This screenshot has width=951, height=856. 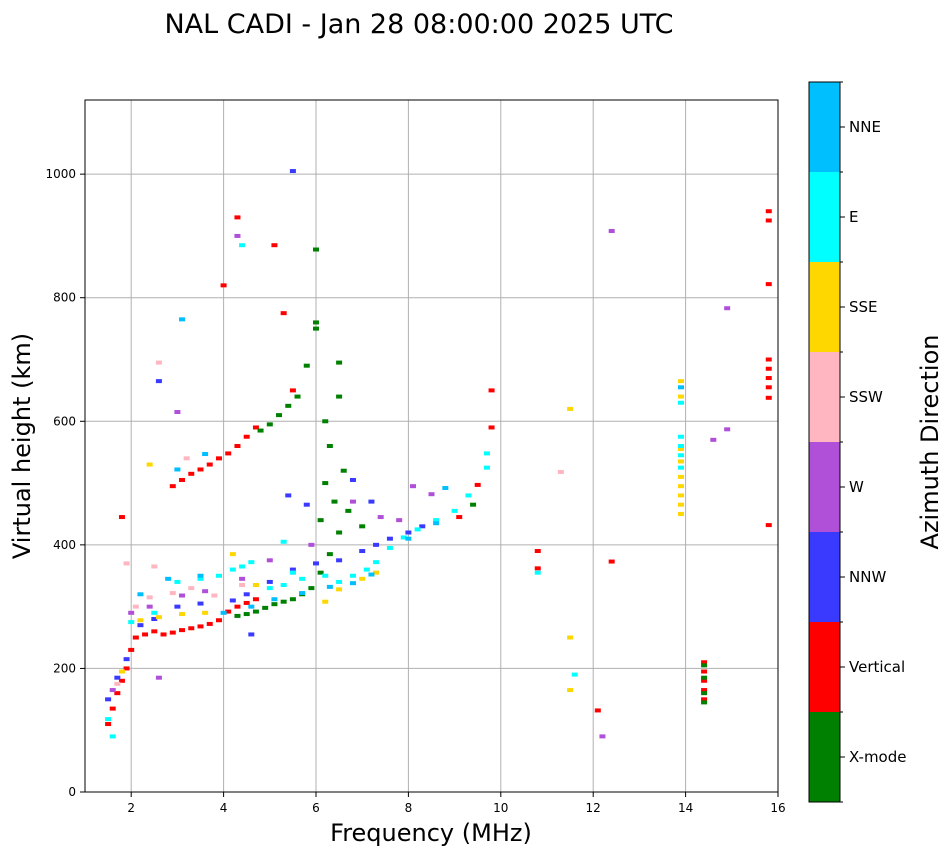 What do you see at coordinates (856, 487) in the screenshot?
I see `colorbar-tick-label: W` at bounding box center [856, 487].